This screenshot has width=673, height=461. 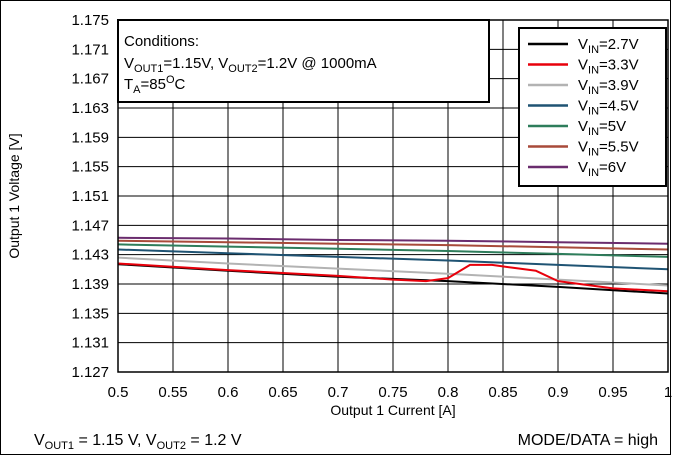 I want to click on y-tick-label: 1.139, so click(x=90, y=284).